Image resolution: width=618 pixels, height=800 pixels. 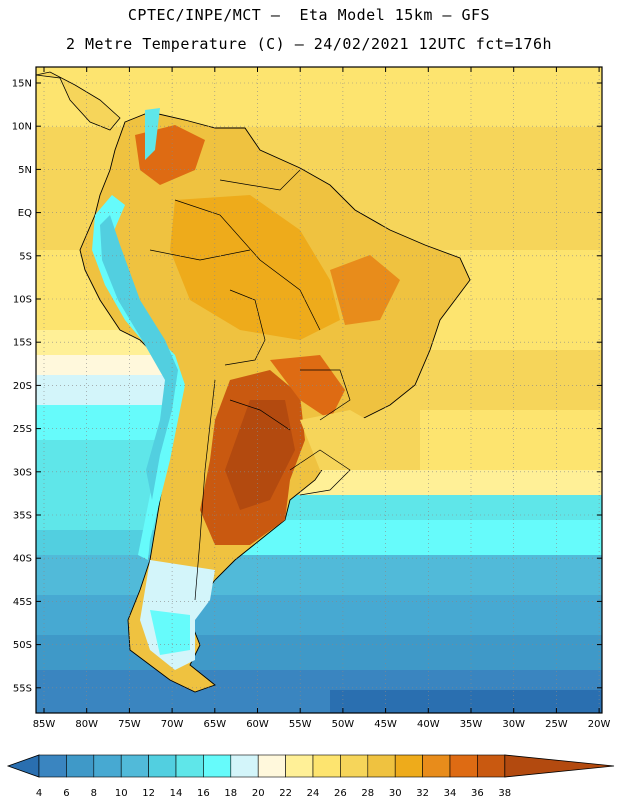 I want to click on lat-label: 35S, so click(x=22, y=516).